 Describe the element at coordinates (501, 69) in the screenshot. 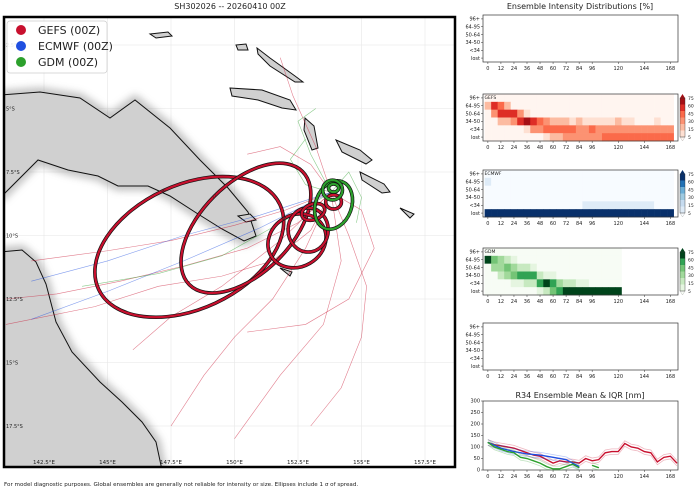

I see `x-tick-label: 12` at that location.